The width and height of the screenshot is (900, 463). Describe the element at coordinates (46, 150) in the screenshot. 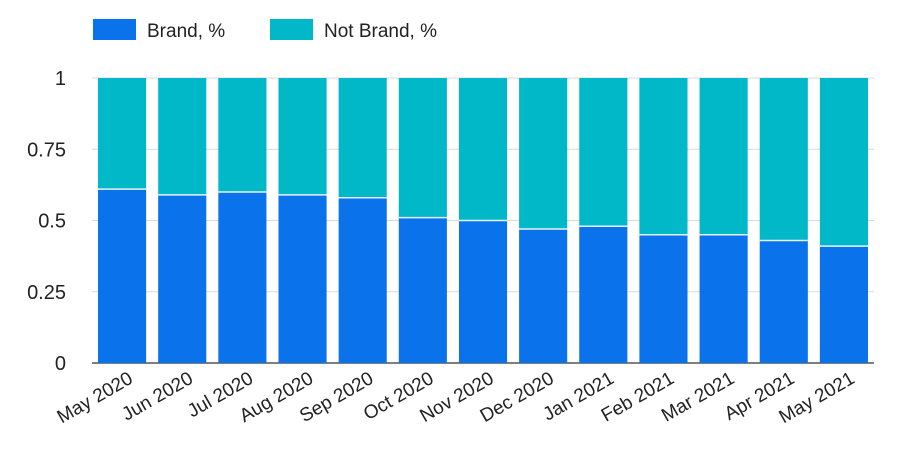

I see `y-tick-label-3: 0.75` at that location.